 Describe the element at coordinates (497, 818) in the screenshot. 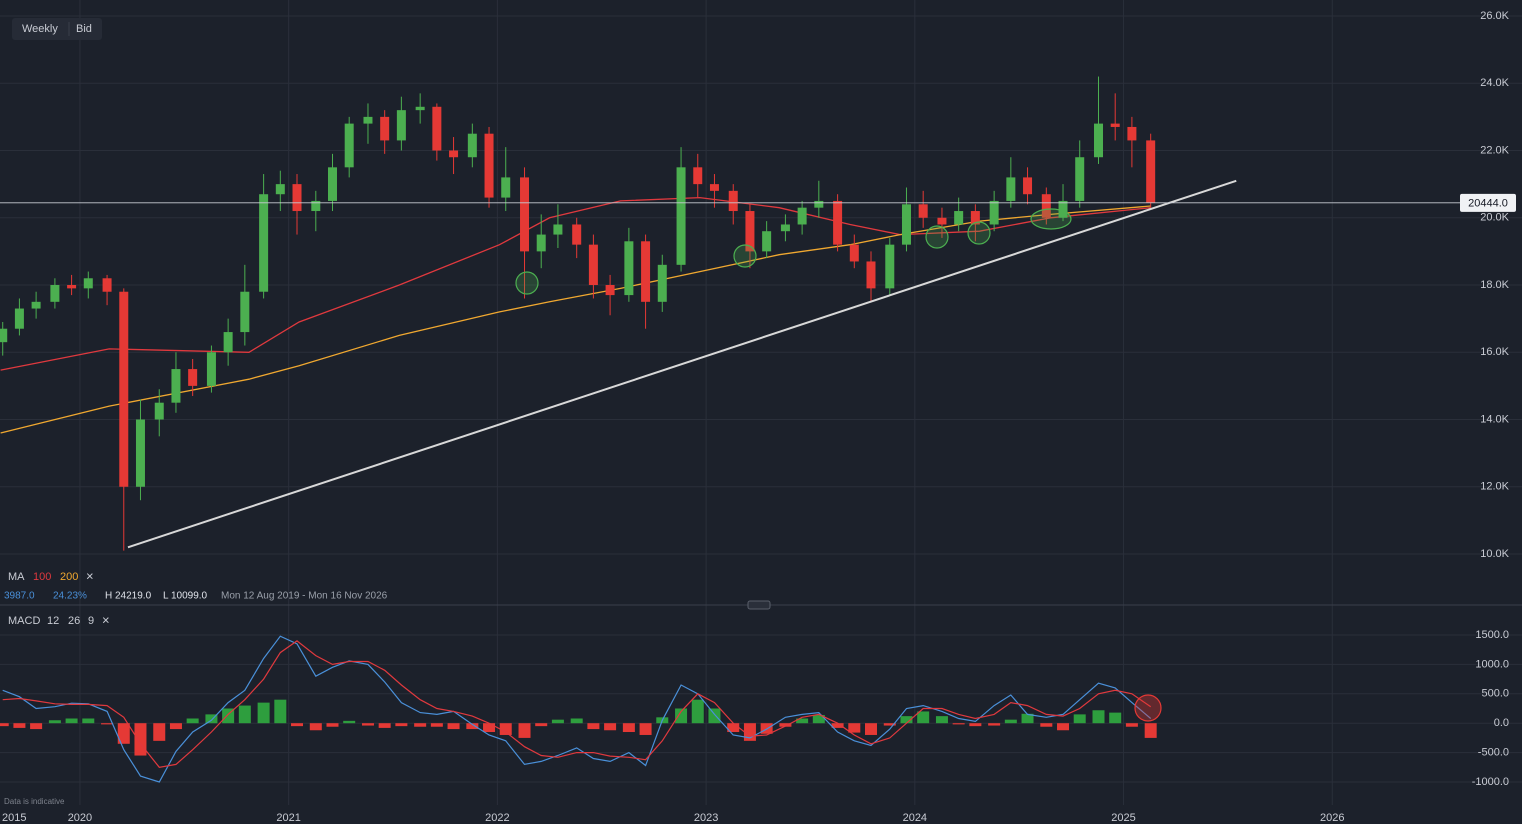

I see `x-tick-label: 2022` at that location.